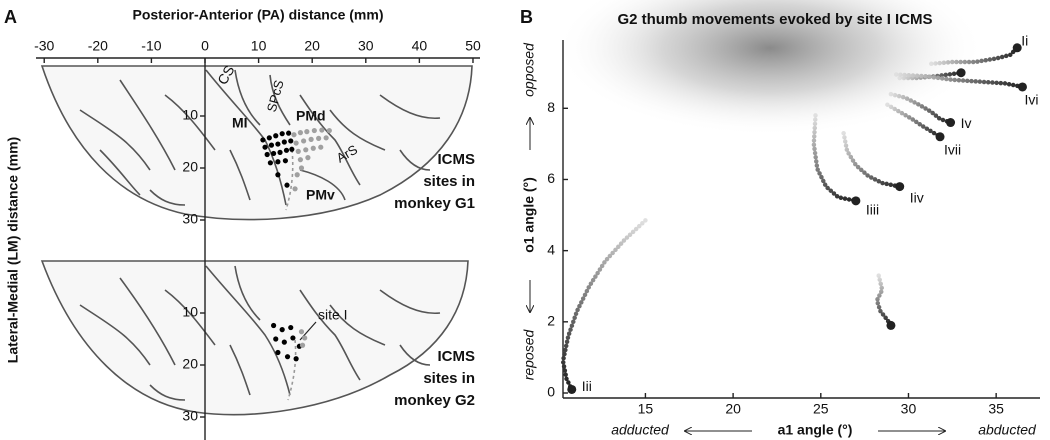  What do you see at coordinates (917, 197) in the screenshot?
I see `trajectory-label: Iiv` at bounding box center [917, 197].